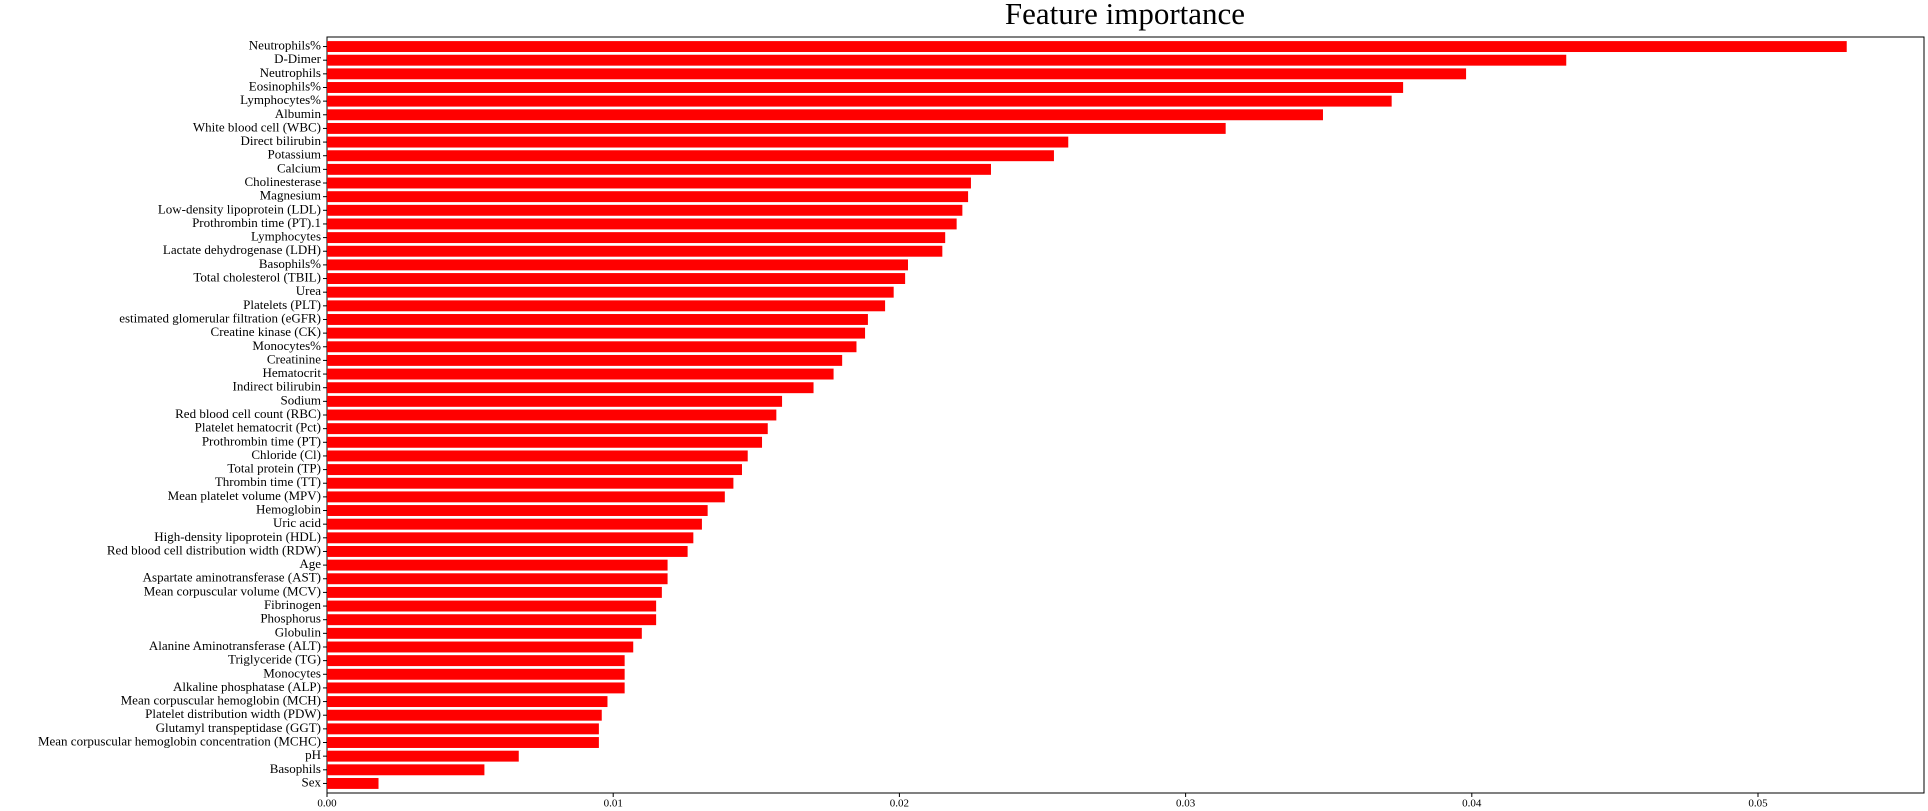 The height and width of the screenshot is (811, 1928). Describe the element at coordinates (295, 768) in the screenshot. I see `y-tick-label: Basophils` at that location.